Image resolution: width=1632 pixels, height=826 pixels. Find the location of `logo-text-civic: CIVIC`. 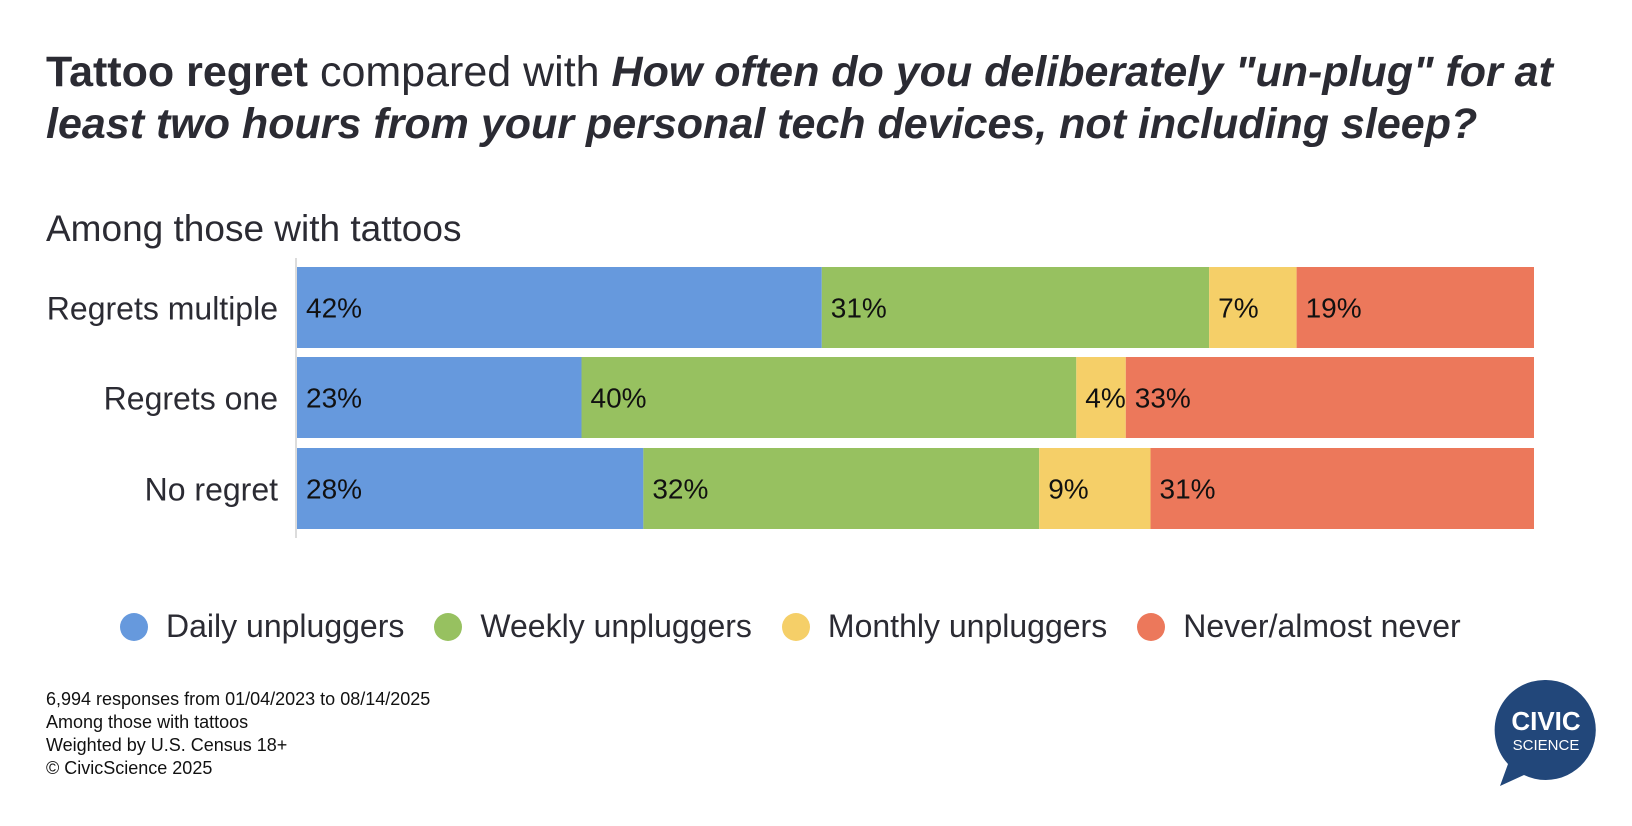

logo-text-civic: CIVIC is located at coordinates (1546, 721).